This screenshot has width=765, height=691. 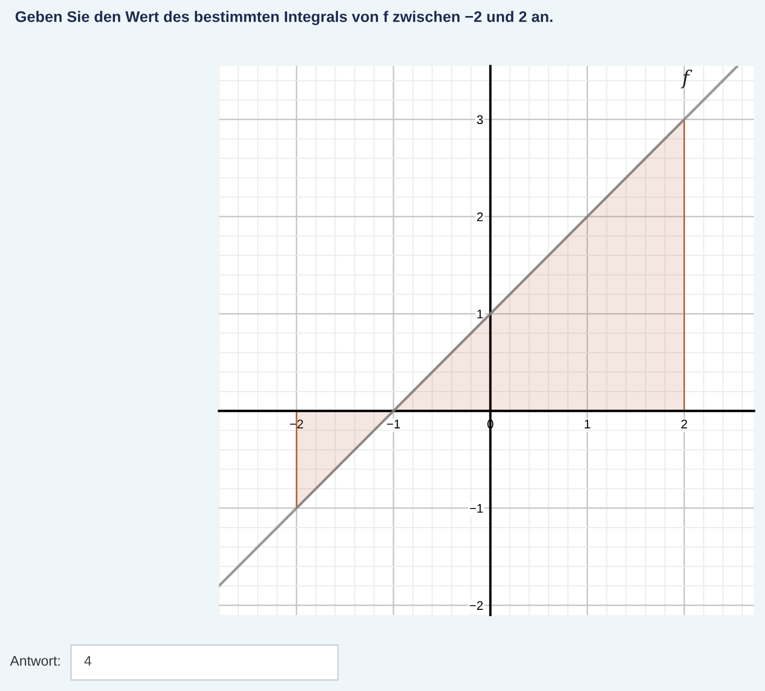 What do you see at coordinates (35, 661) in the screenshot?
I see `text: Antwort:` at bounding box center [35, 661].